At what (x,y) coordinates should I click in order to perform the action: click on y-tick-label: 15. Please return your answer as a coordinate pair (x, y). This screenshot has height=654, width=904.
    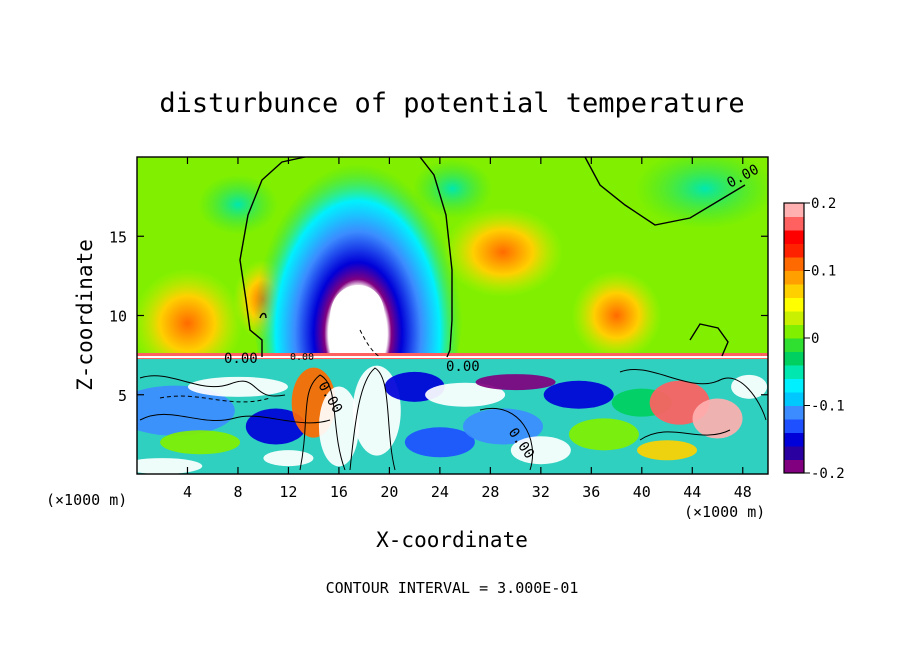
    Looking at the image, I should click on (118, 237).